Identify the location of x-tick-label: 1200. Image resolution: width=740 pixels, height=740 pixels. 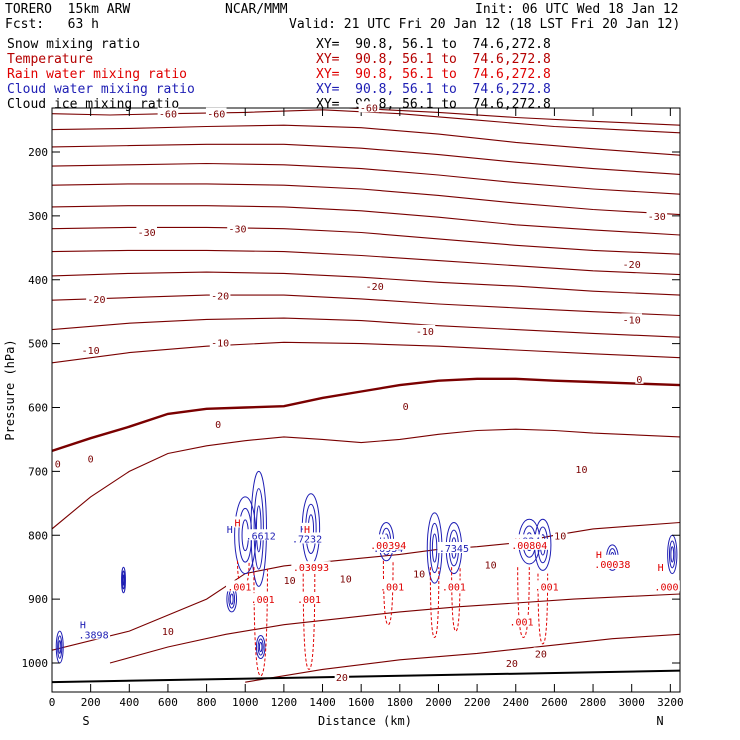
(284, 702).